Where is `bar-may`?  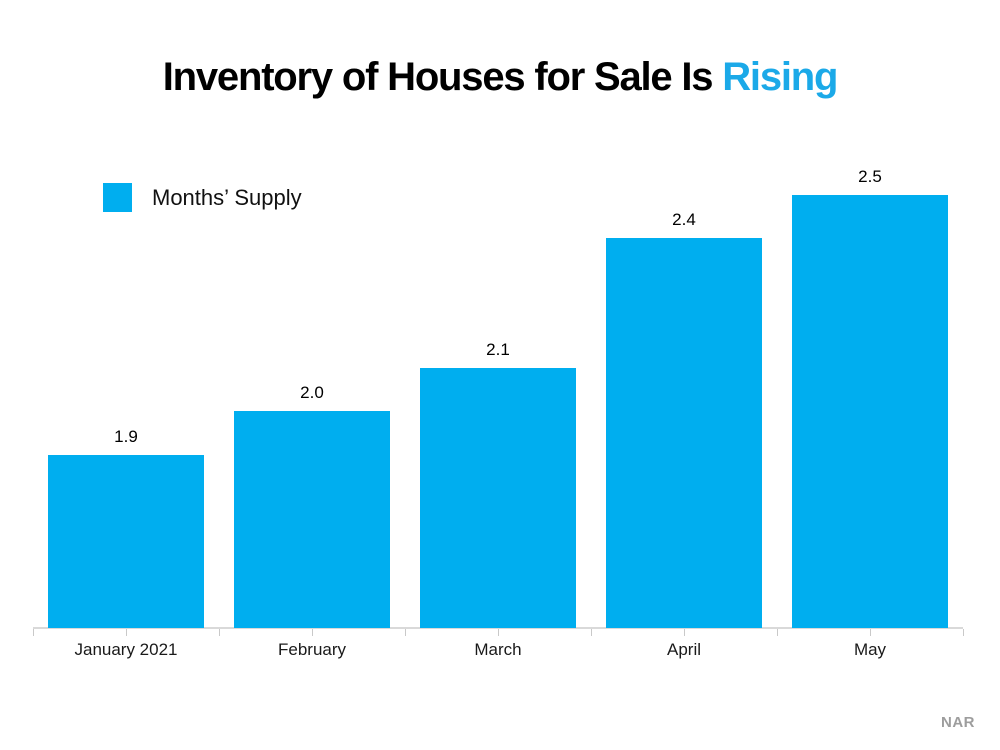 bar-may is located at coordinates (870, 411).